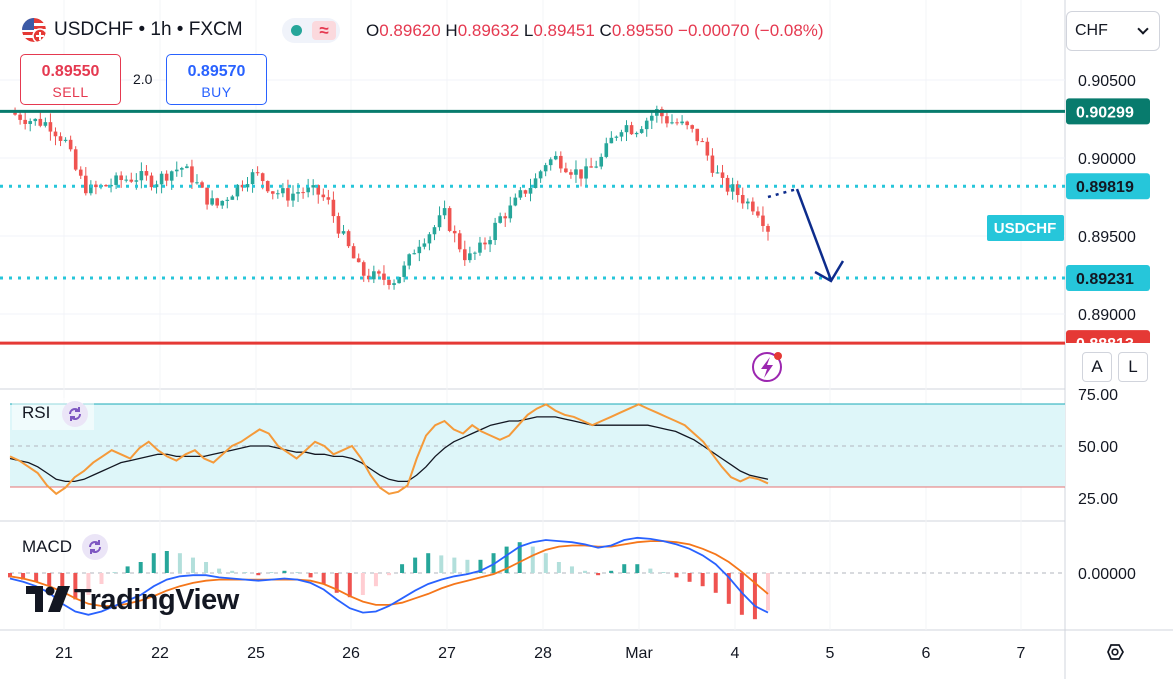 This screenshot has height=679, width=1173. I want to click on macd-tick-label: 0.00000, so click(1107, 574).